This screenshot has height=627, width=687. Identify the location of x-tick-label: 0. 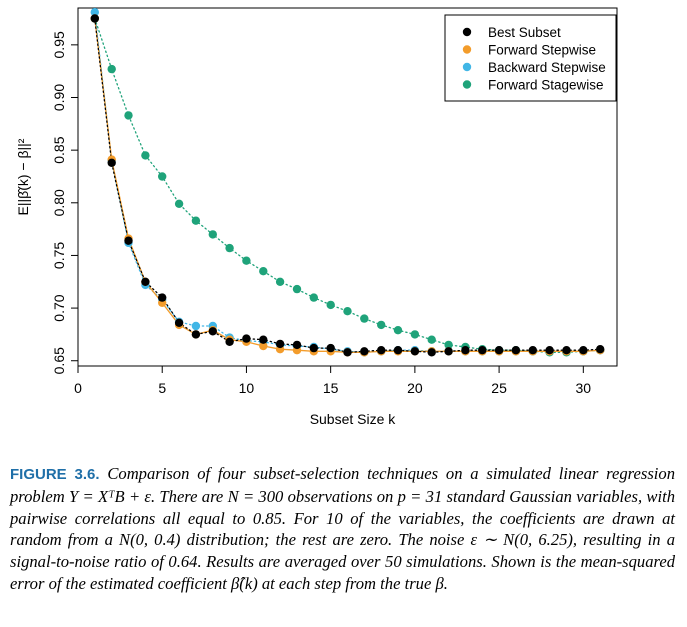
(78, 388).